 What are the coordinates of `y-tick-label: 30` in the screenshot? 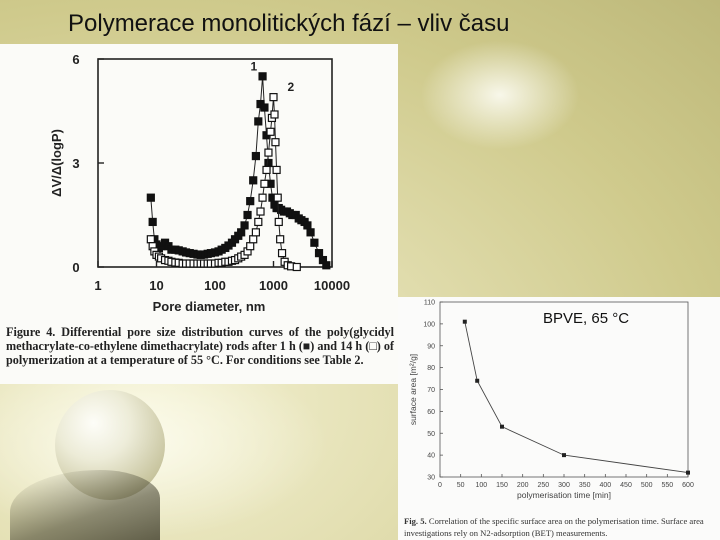 It's located at (431, 478).